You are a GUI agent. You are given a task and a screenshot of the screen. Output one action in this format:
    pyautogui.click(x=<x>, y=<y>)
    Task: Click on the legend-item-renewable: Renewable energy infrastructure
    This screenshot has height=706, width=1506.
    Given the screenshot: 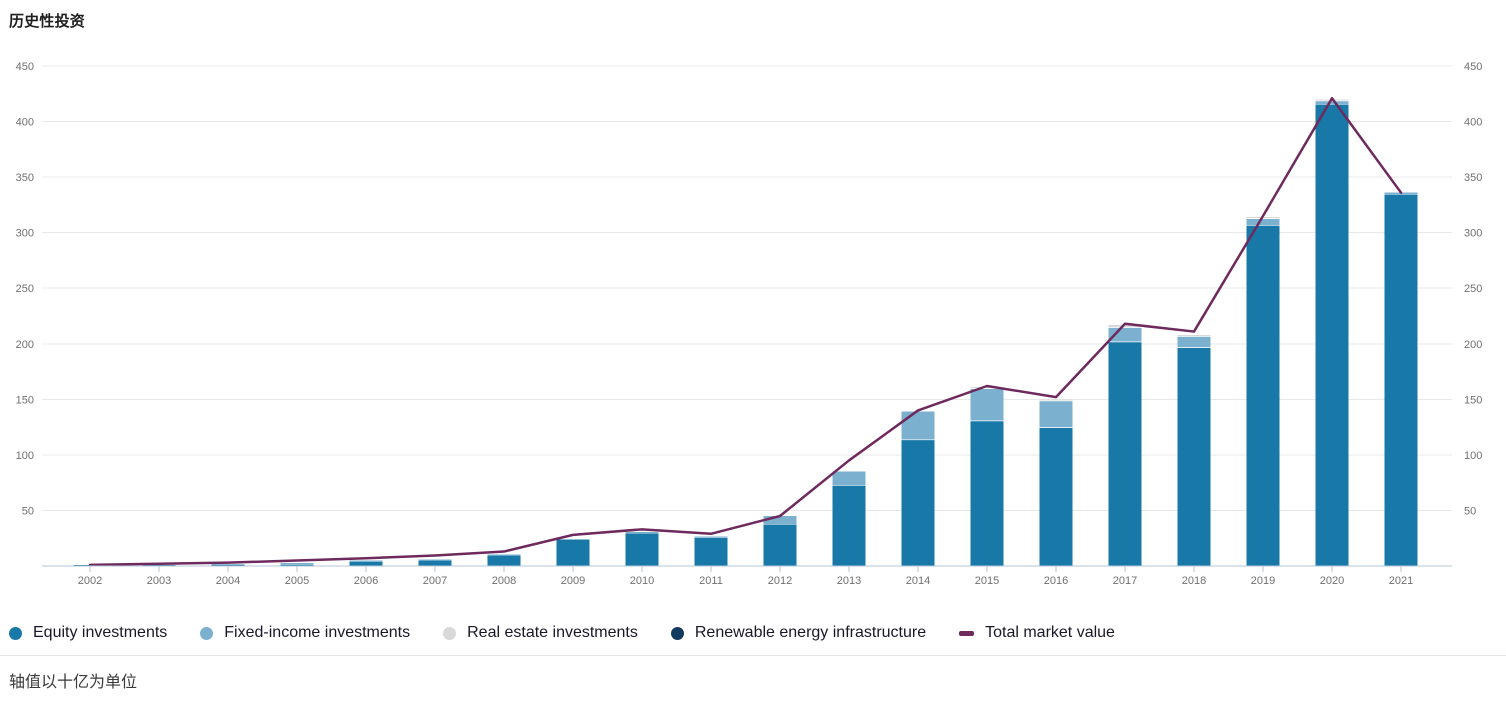 What is the action you would take?
    pyautogui.click(x=798, y=633)
    